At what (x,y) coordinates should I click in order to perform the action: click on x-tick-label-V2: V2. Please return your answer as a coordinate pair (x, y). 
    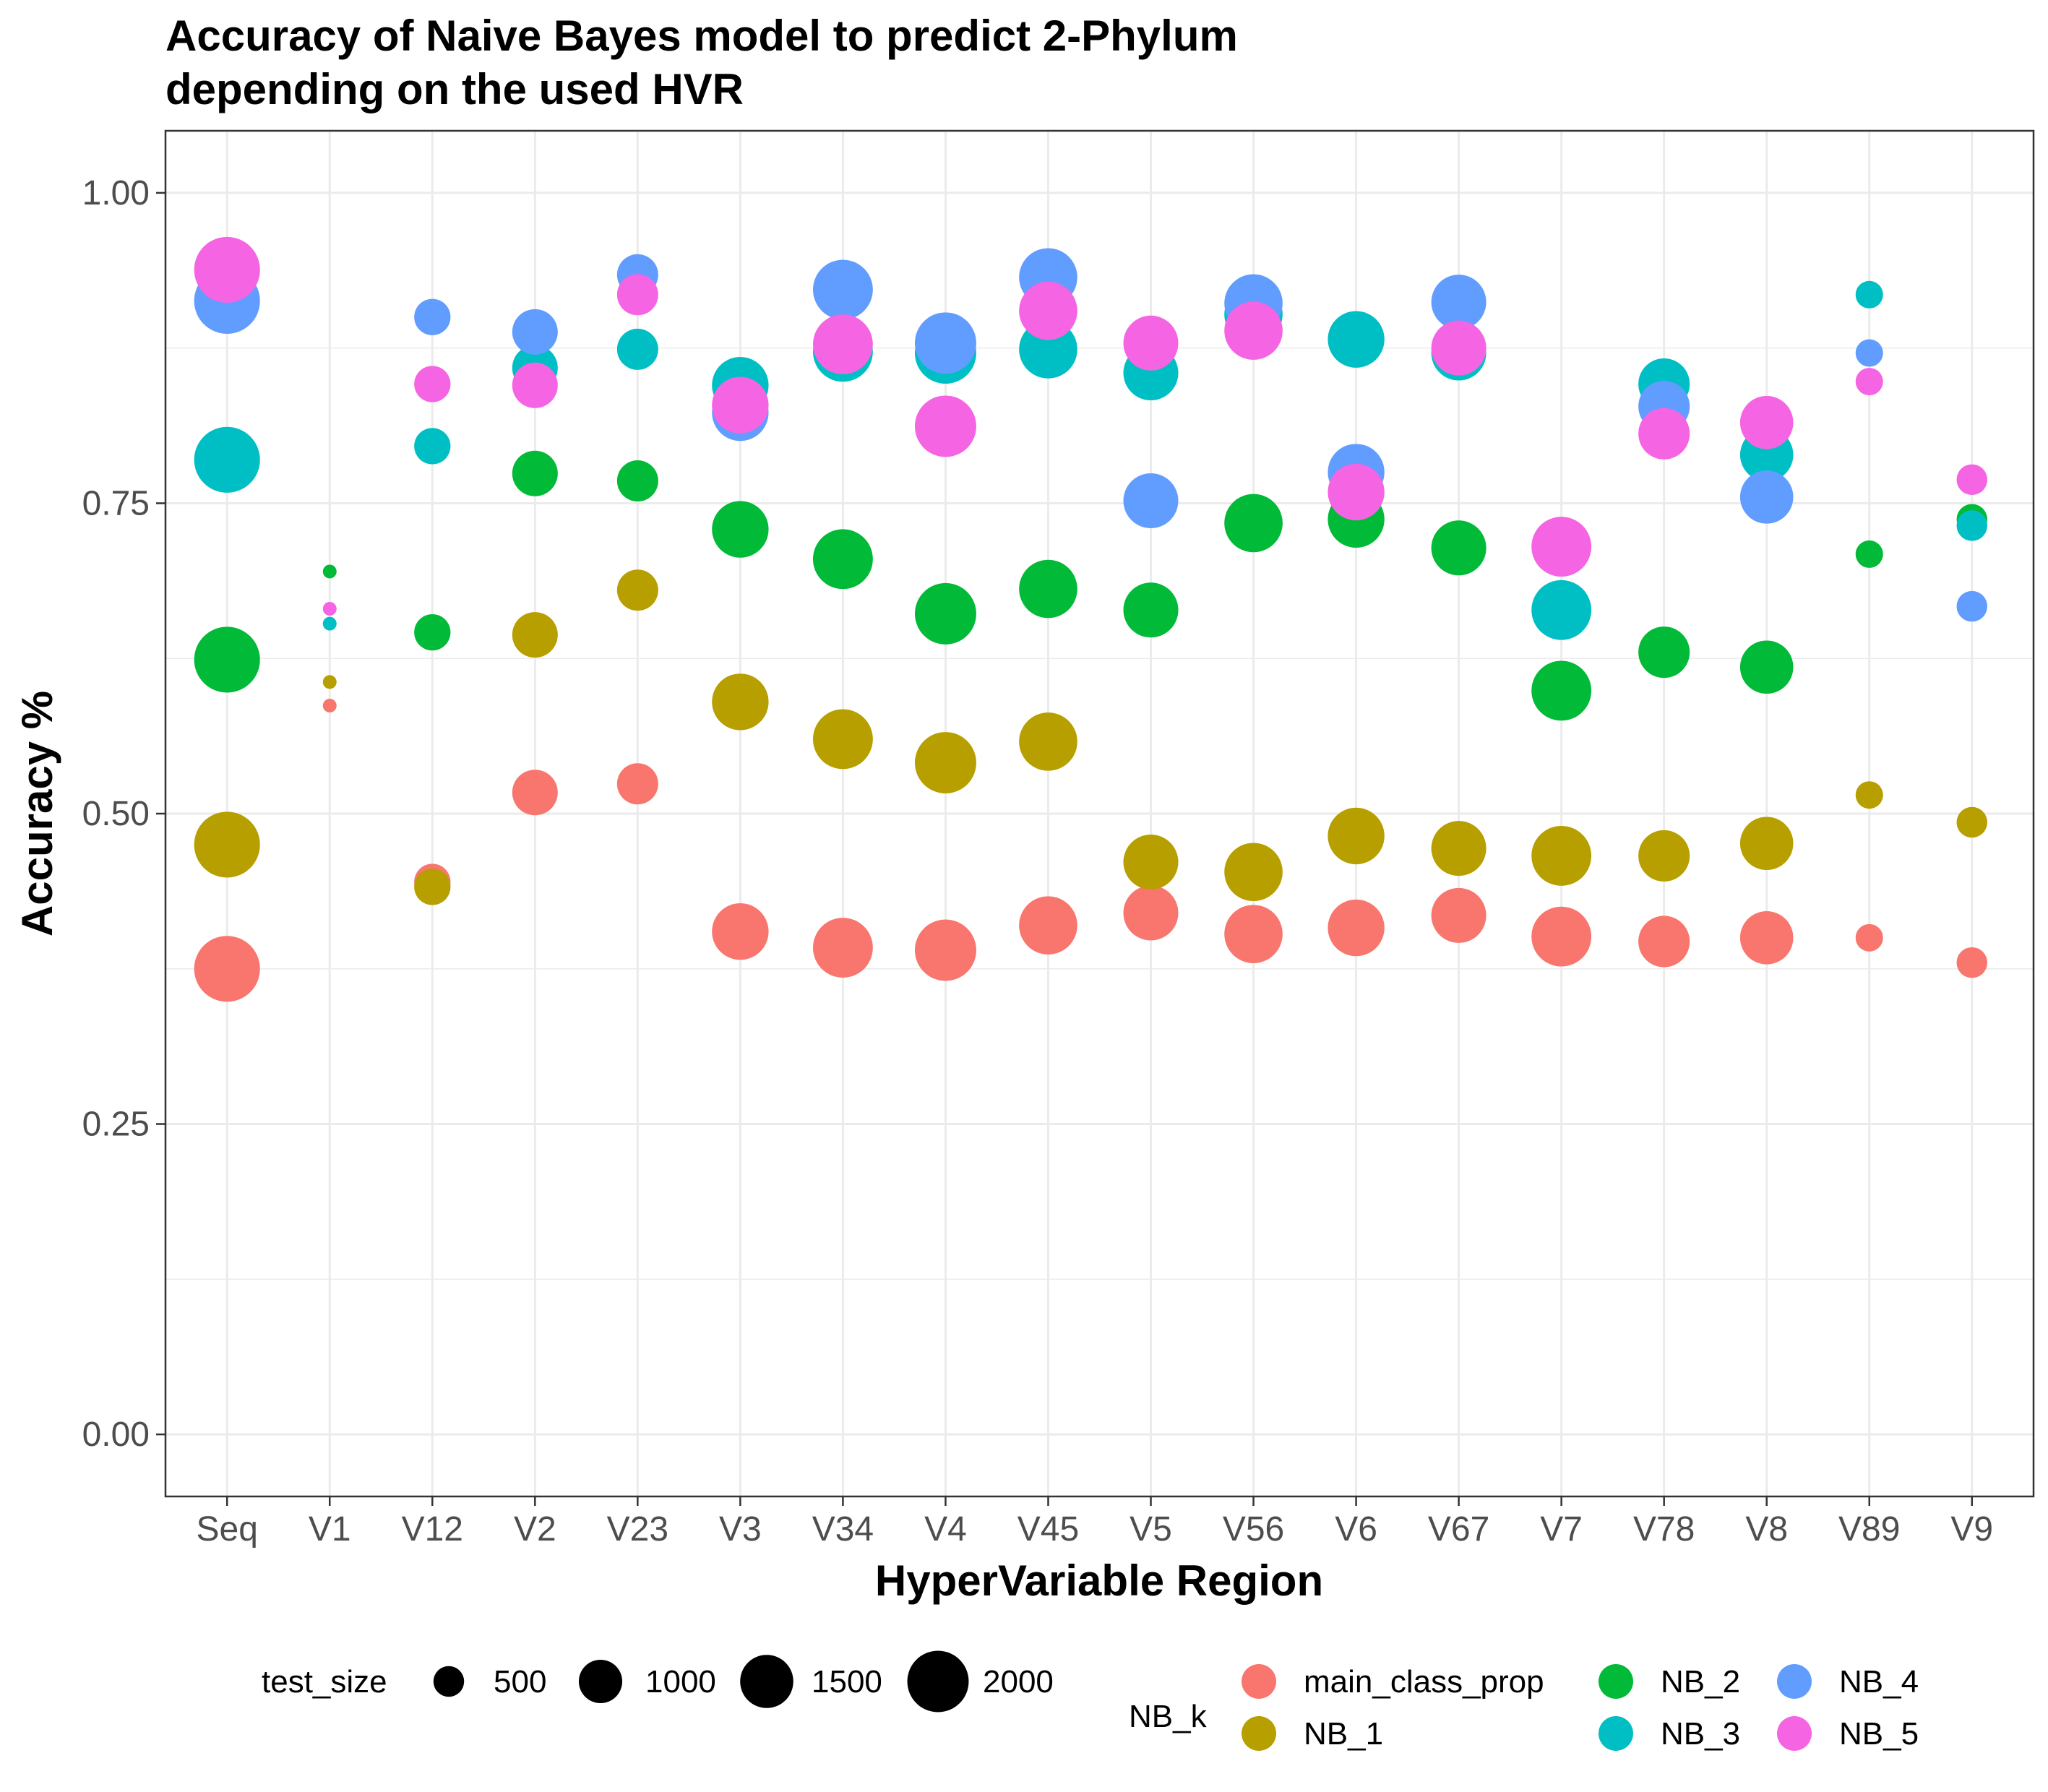
    Looking at the image, I should click on (535, 1529).